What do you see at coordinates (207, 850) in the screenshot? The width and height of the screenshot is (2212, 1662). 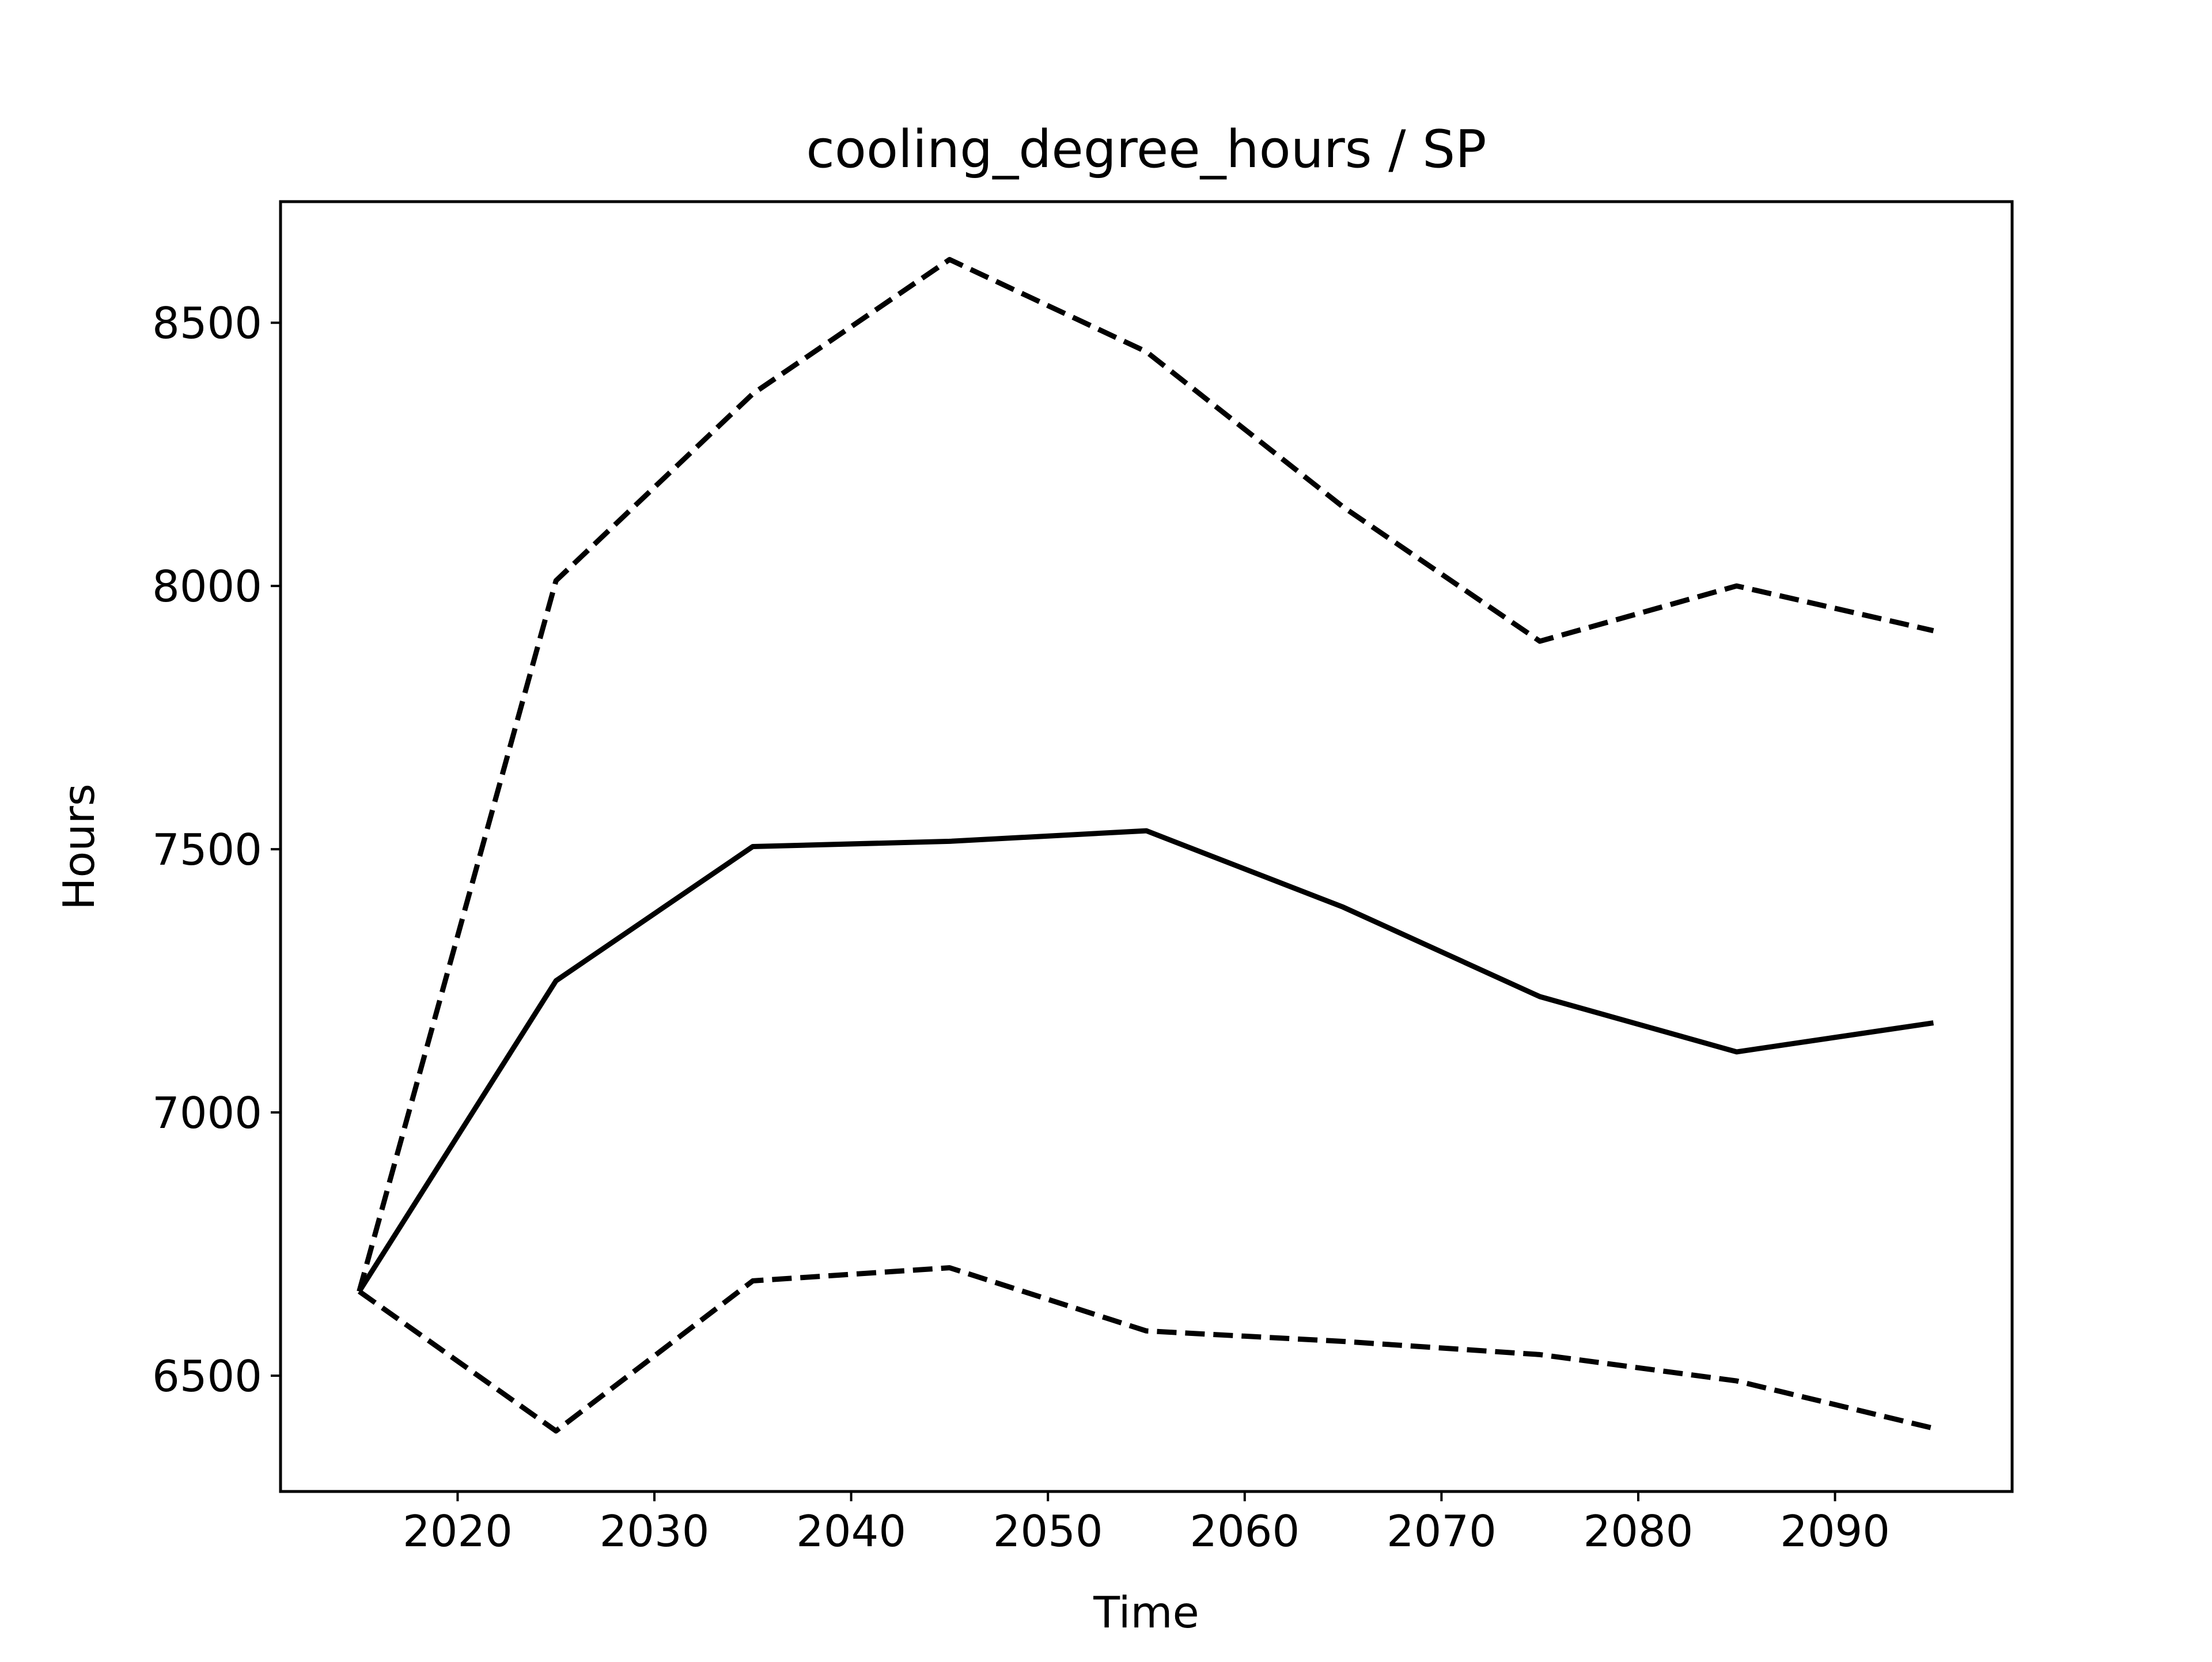 I see `y-tick-label: 7500` at bounding box center [207, 850].